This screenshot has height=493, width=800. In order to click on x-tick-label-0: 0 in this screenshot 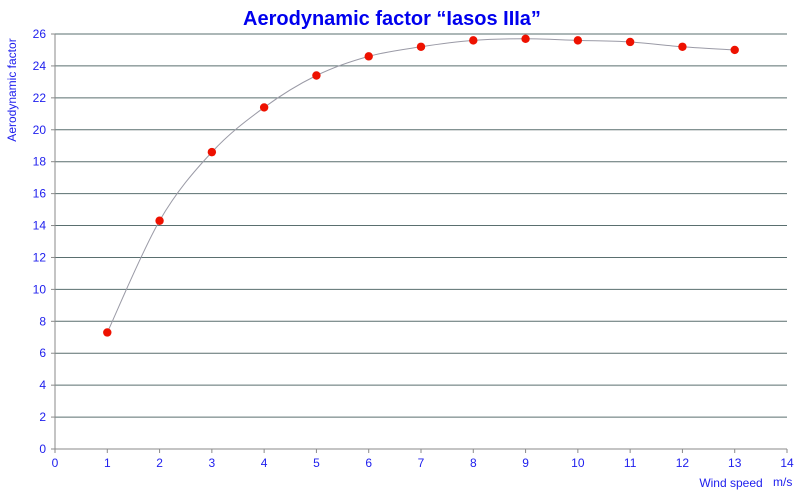, I will do `click(55, 463)`.